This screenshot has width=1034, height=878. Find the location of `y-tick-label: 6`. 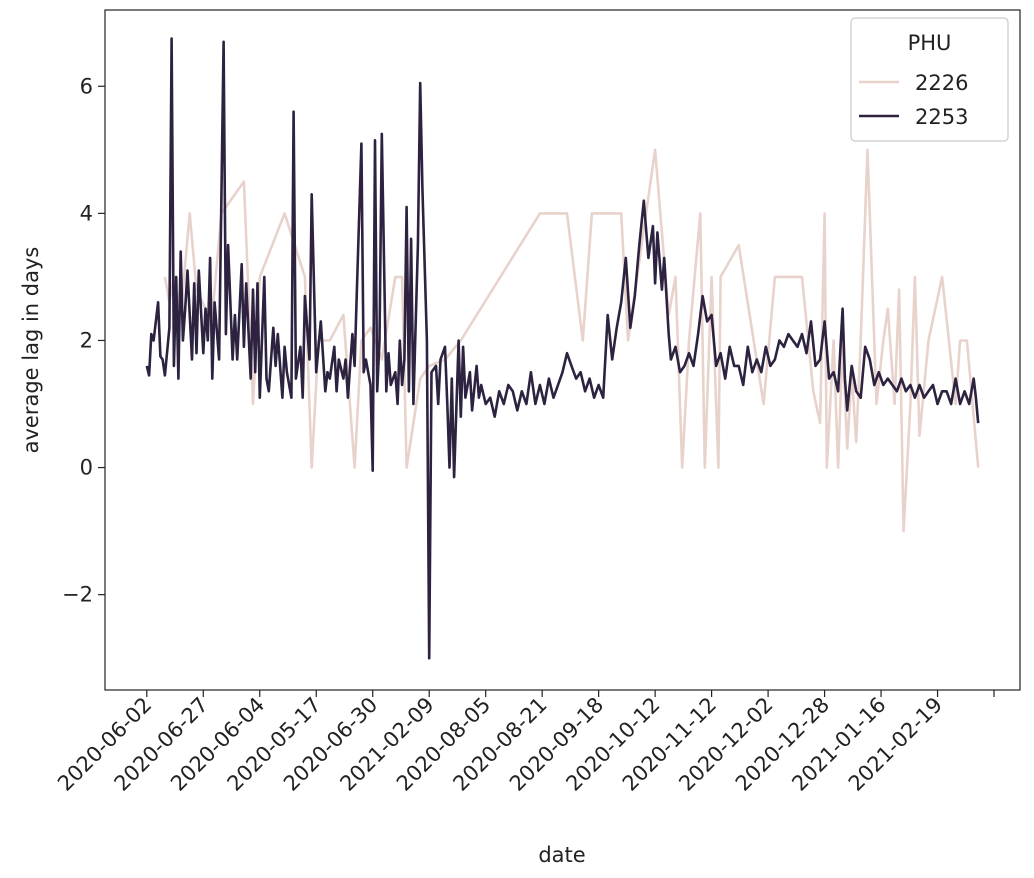

y-tick-label: 6 is located at coordinates (86, 86).